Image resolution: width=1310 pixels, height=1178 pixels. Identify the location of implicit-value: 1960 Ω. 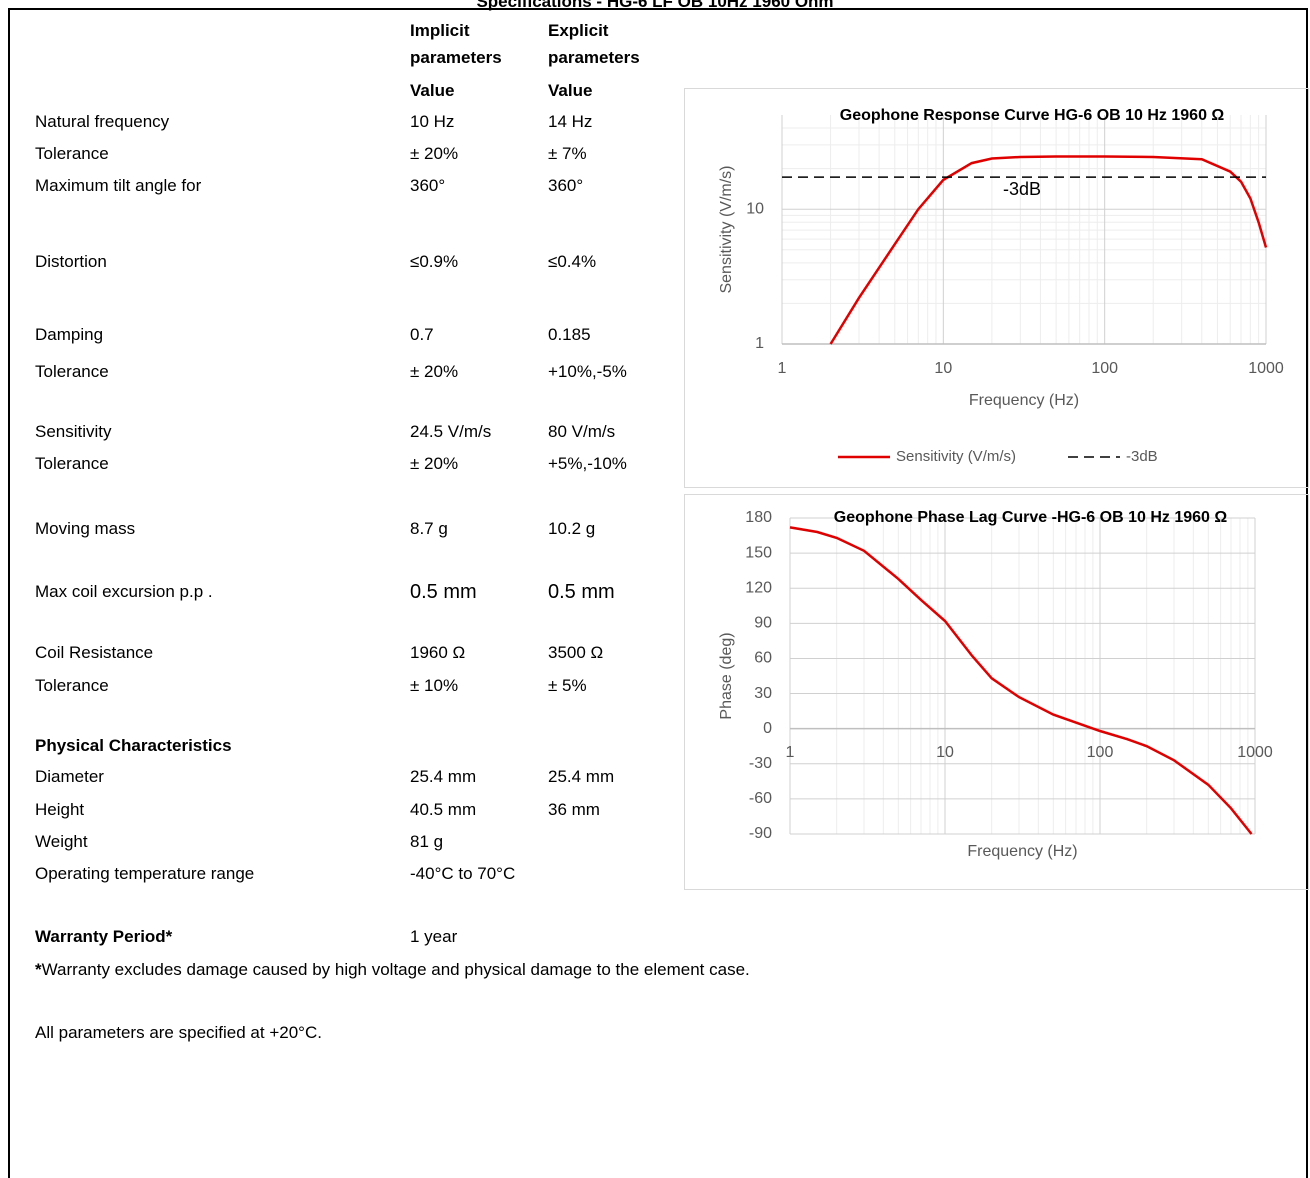
(438, 652).